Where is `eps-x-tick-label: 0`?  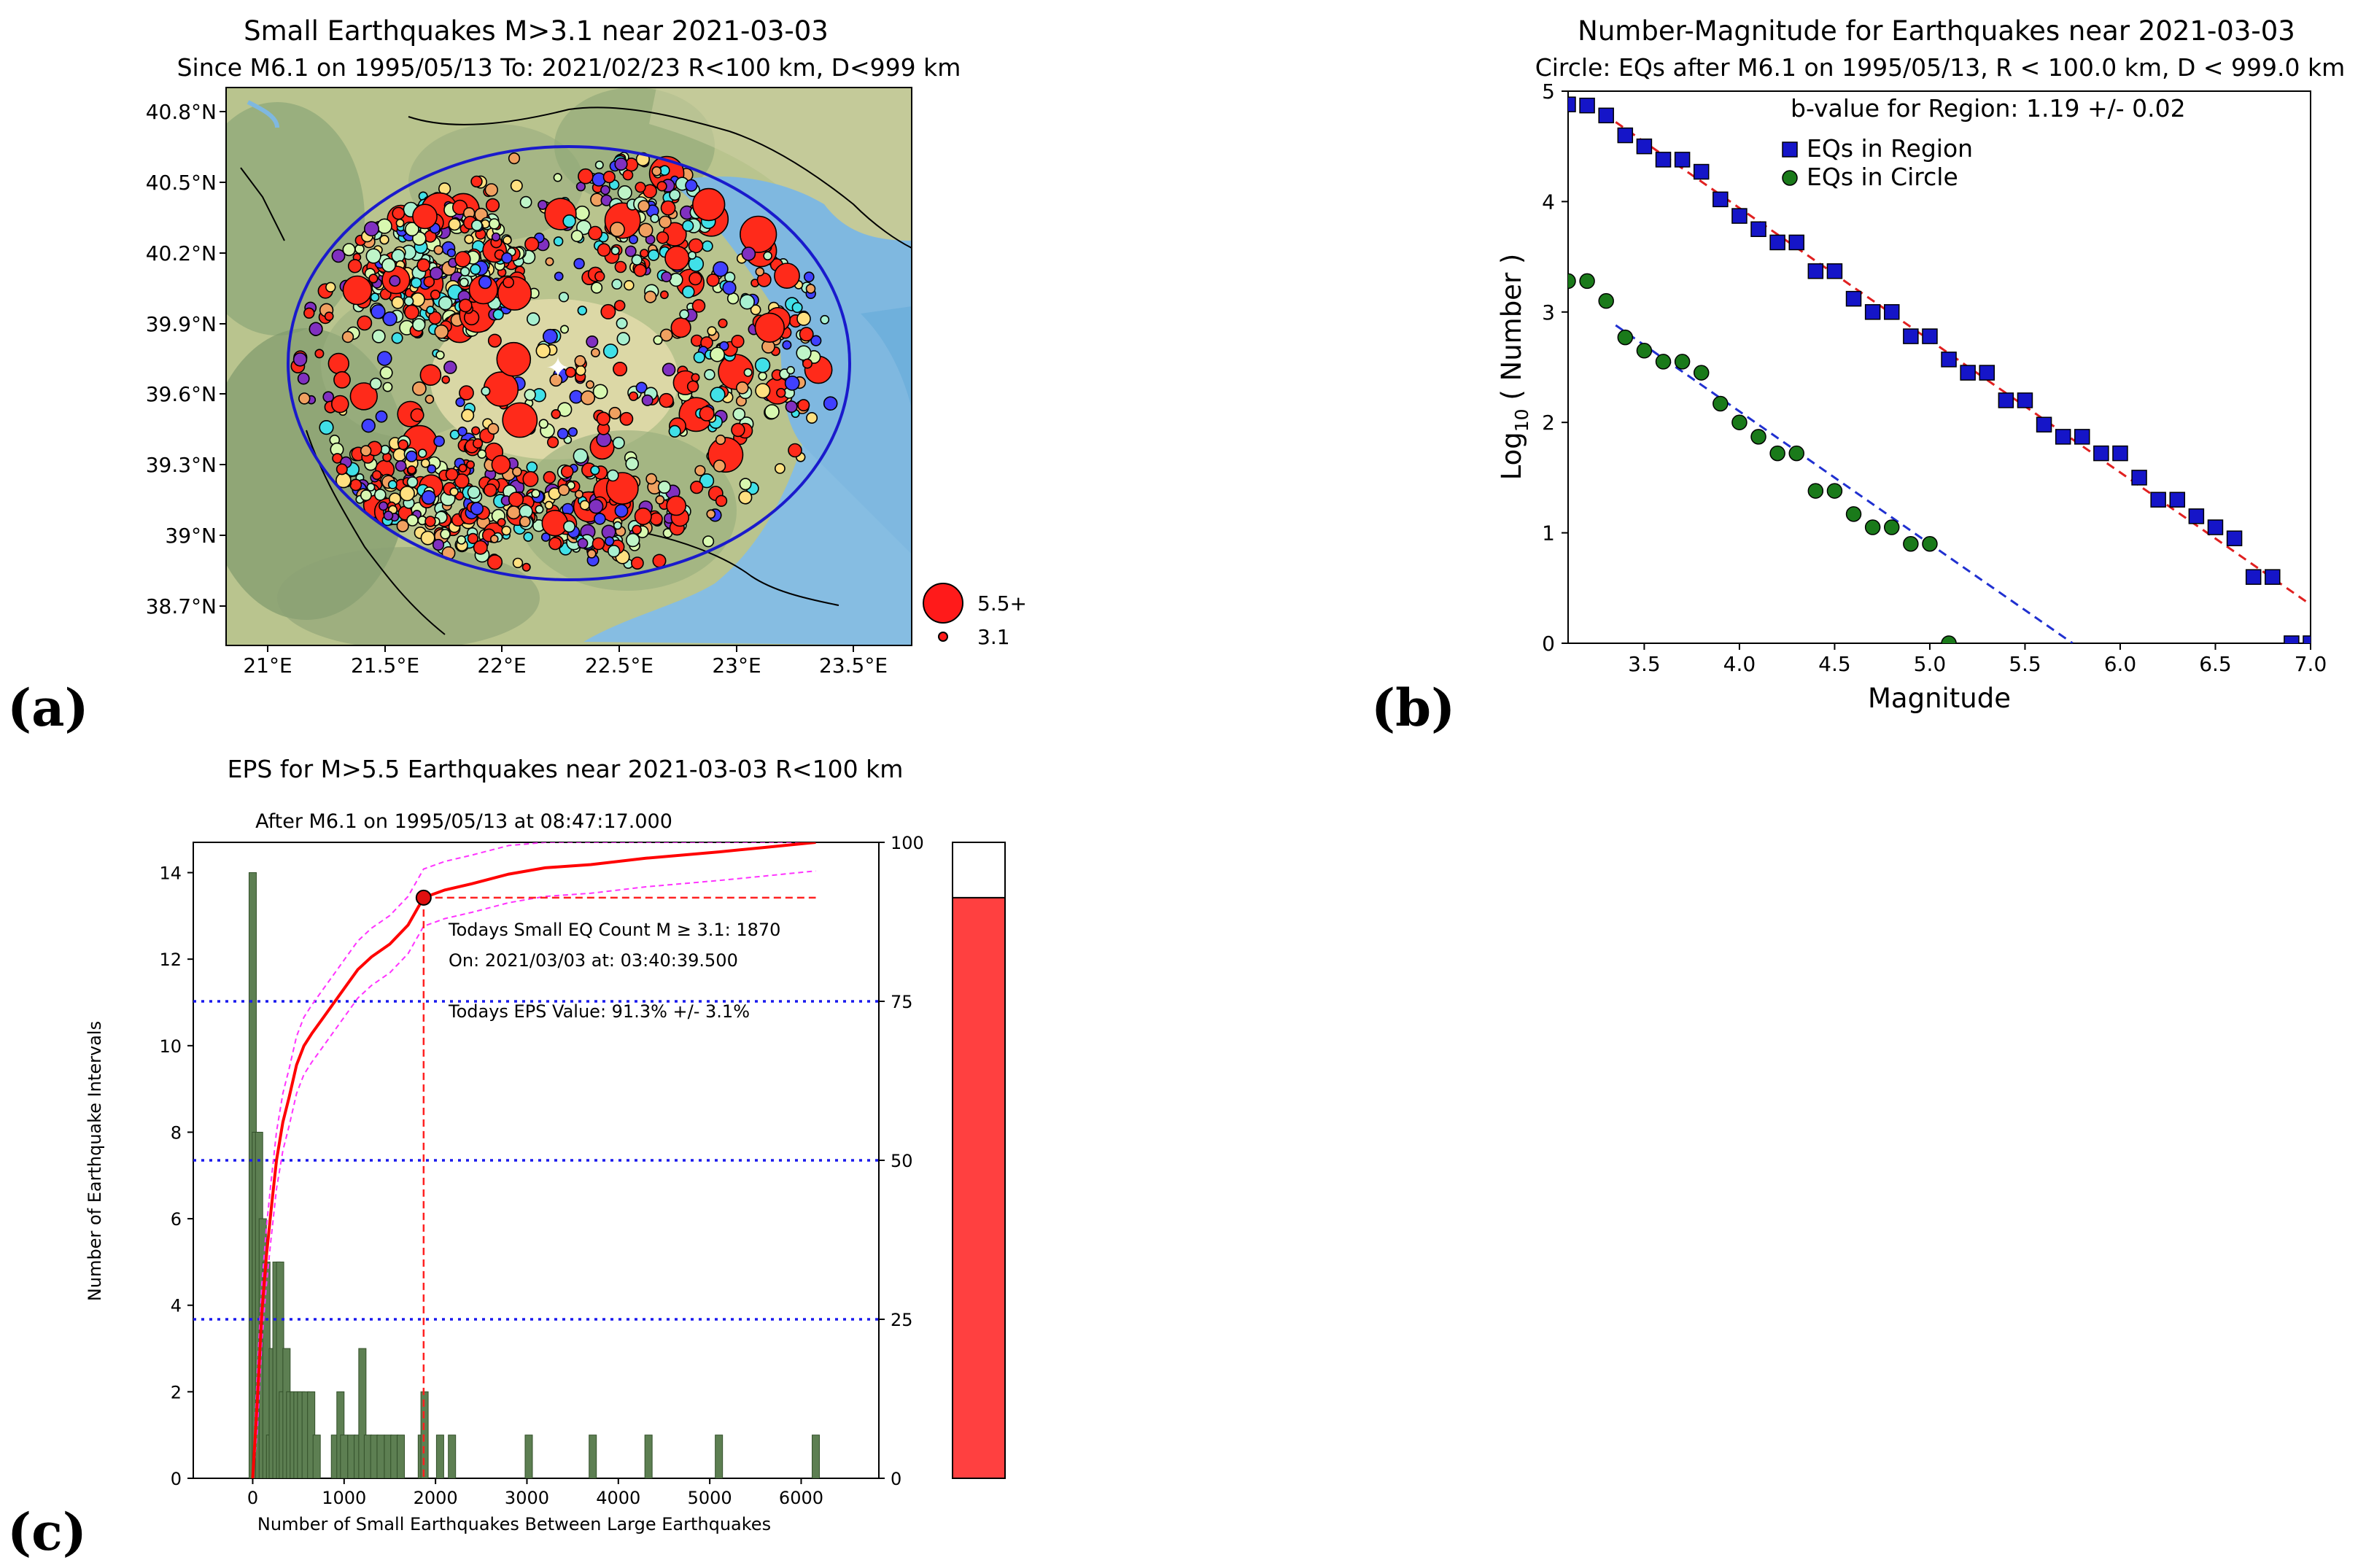
eps-x-tick-label: 0 is located at coordinates (252, 1498).